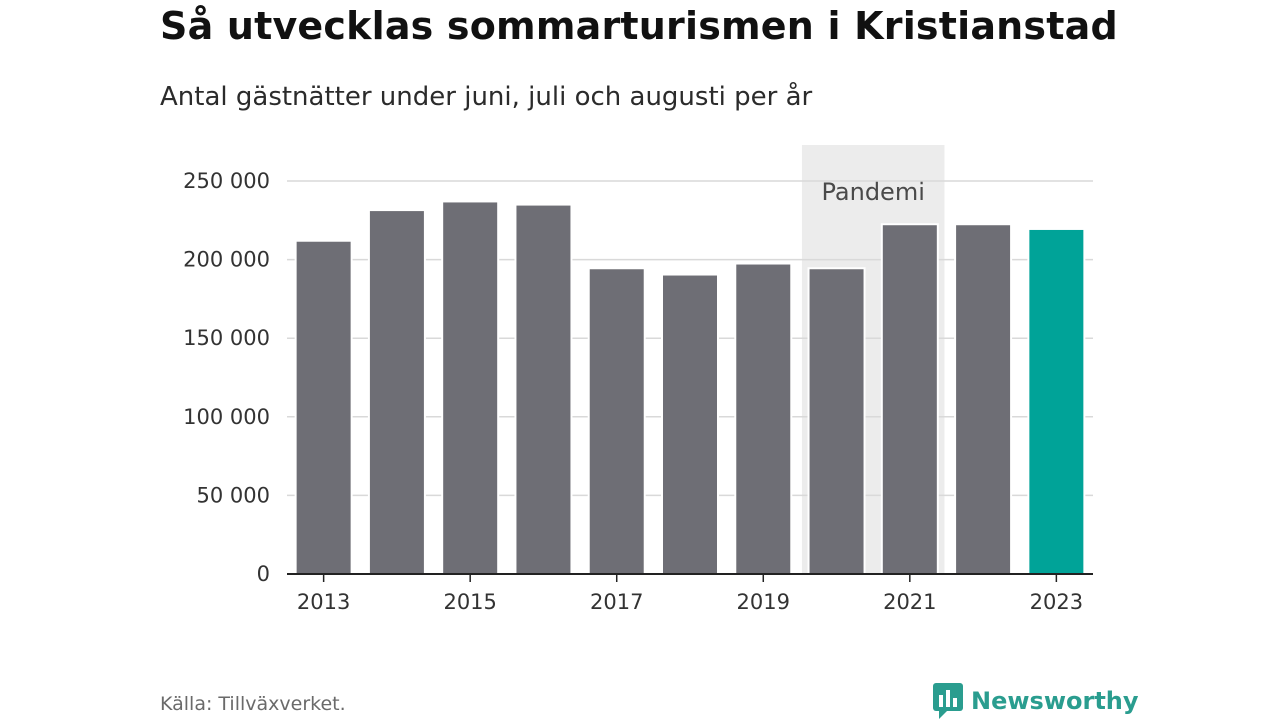 Image resolution: width=1280 pixels, height=720 pixels. What do you see at coordinates (253, 704) in the screenshot?
I see `source-note: Källa: Tillväxverket.` at bounding box center [253, 704].